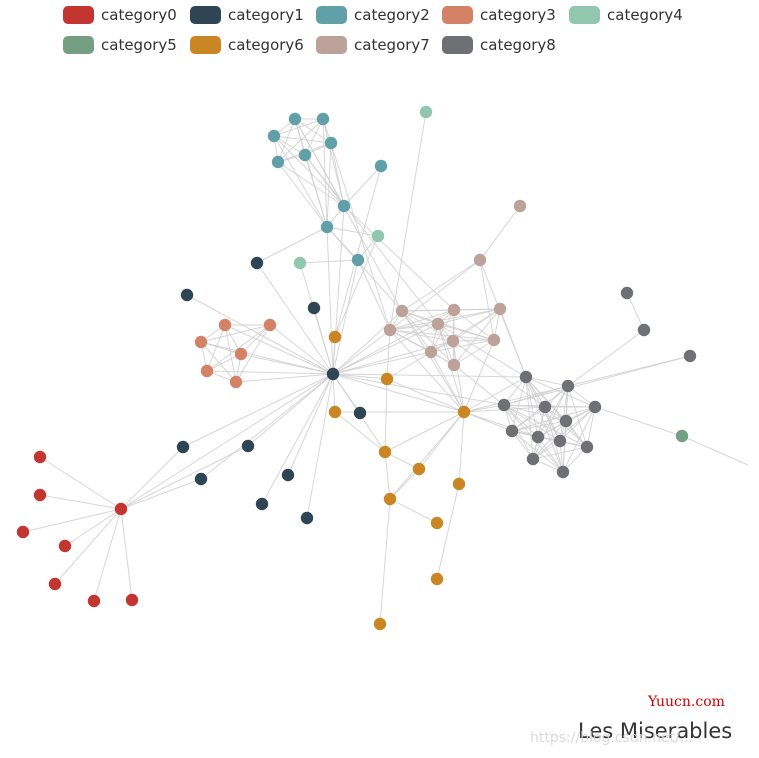 This screenshot has width=759, height=758. What do you see at coordinates (247, 45) in the screenshot?
I see `legend-item-category6: category6` at bounding box center [247, 45].